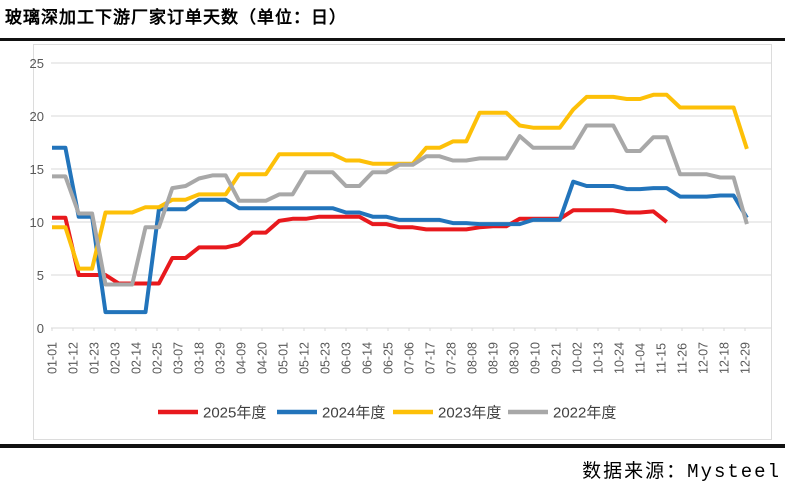  What do you see at coordinates (242, 358) in the screenshot?
I see `x-axis-tick-label: 04-09` at bounding box center [242, 358].